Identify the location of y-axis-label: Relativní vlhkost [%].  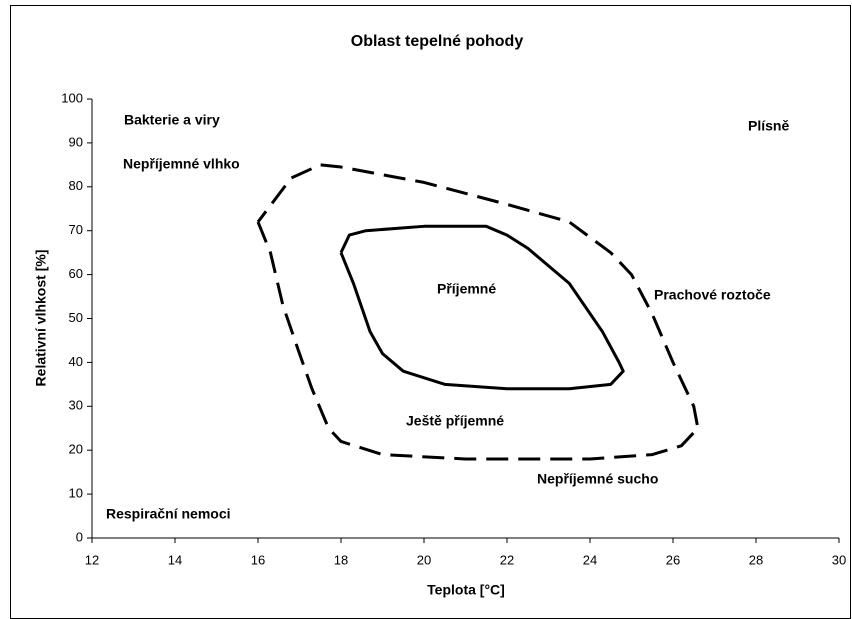
(41, 318).